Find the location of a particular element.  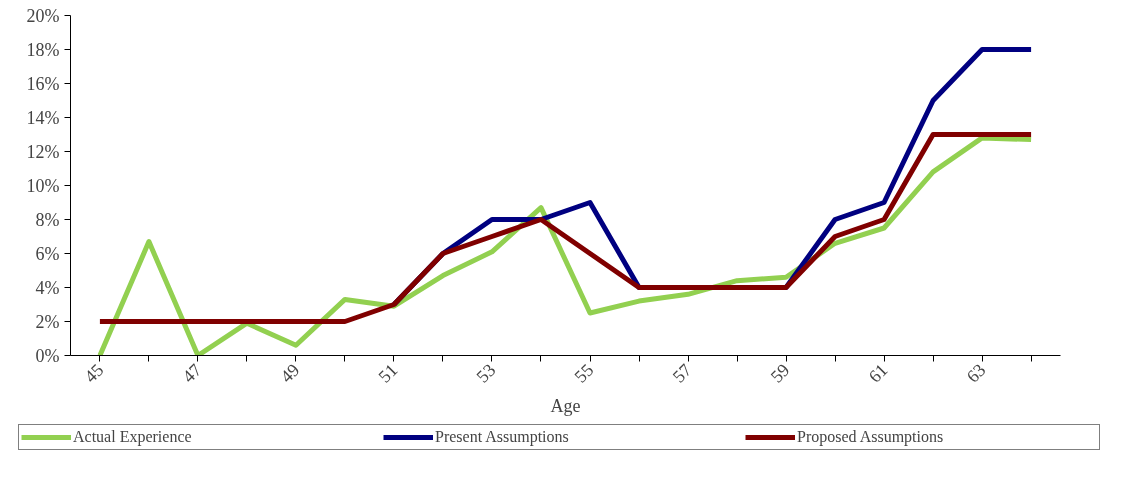

legend-label: Present Assumptions is located at coordinates (502, 437).